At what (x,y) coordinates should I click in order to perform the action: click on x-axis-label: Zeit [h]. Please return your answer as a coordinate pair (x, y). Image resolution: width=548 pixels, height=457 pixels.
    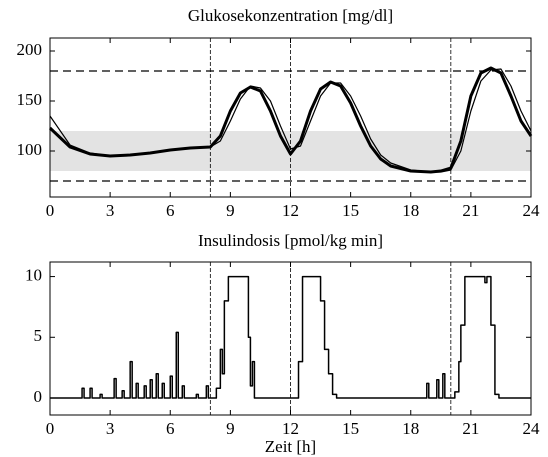
    Looking at the image, I should click on (290, 446).